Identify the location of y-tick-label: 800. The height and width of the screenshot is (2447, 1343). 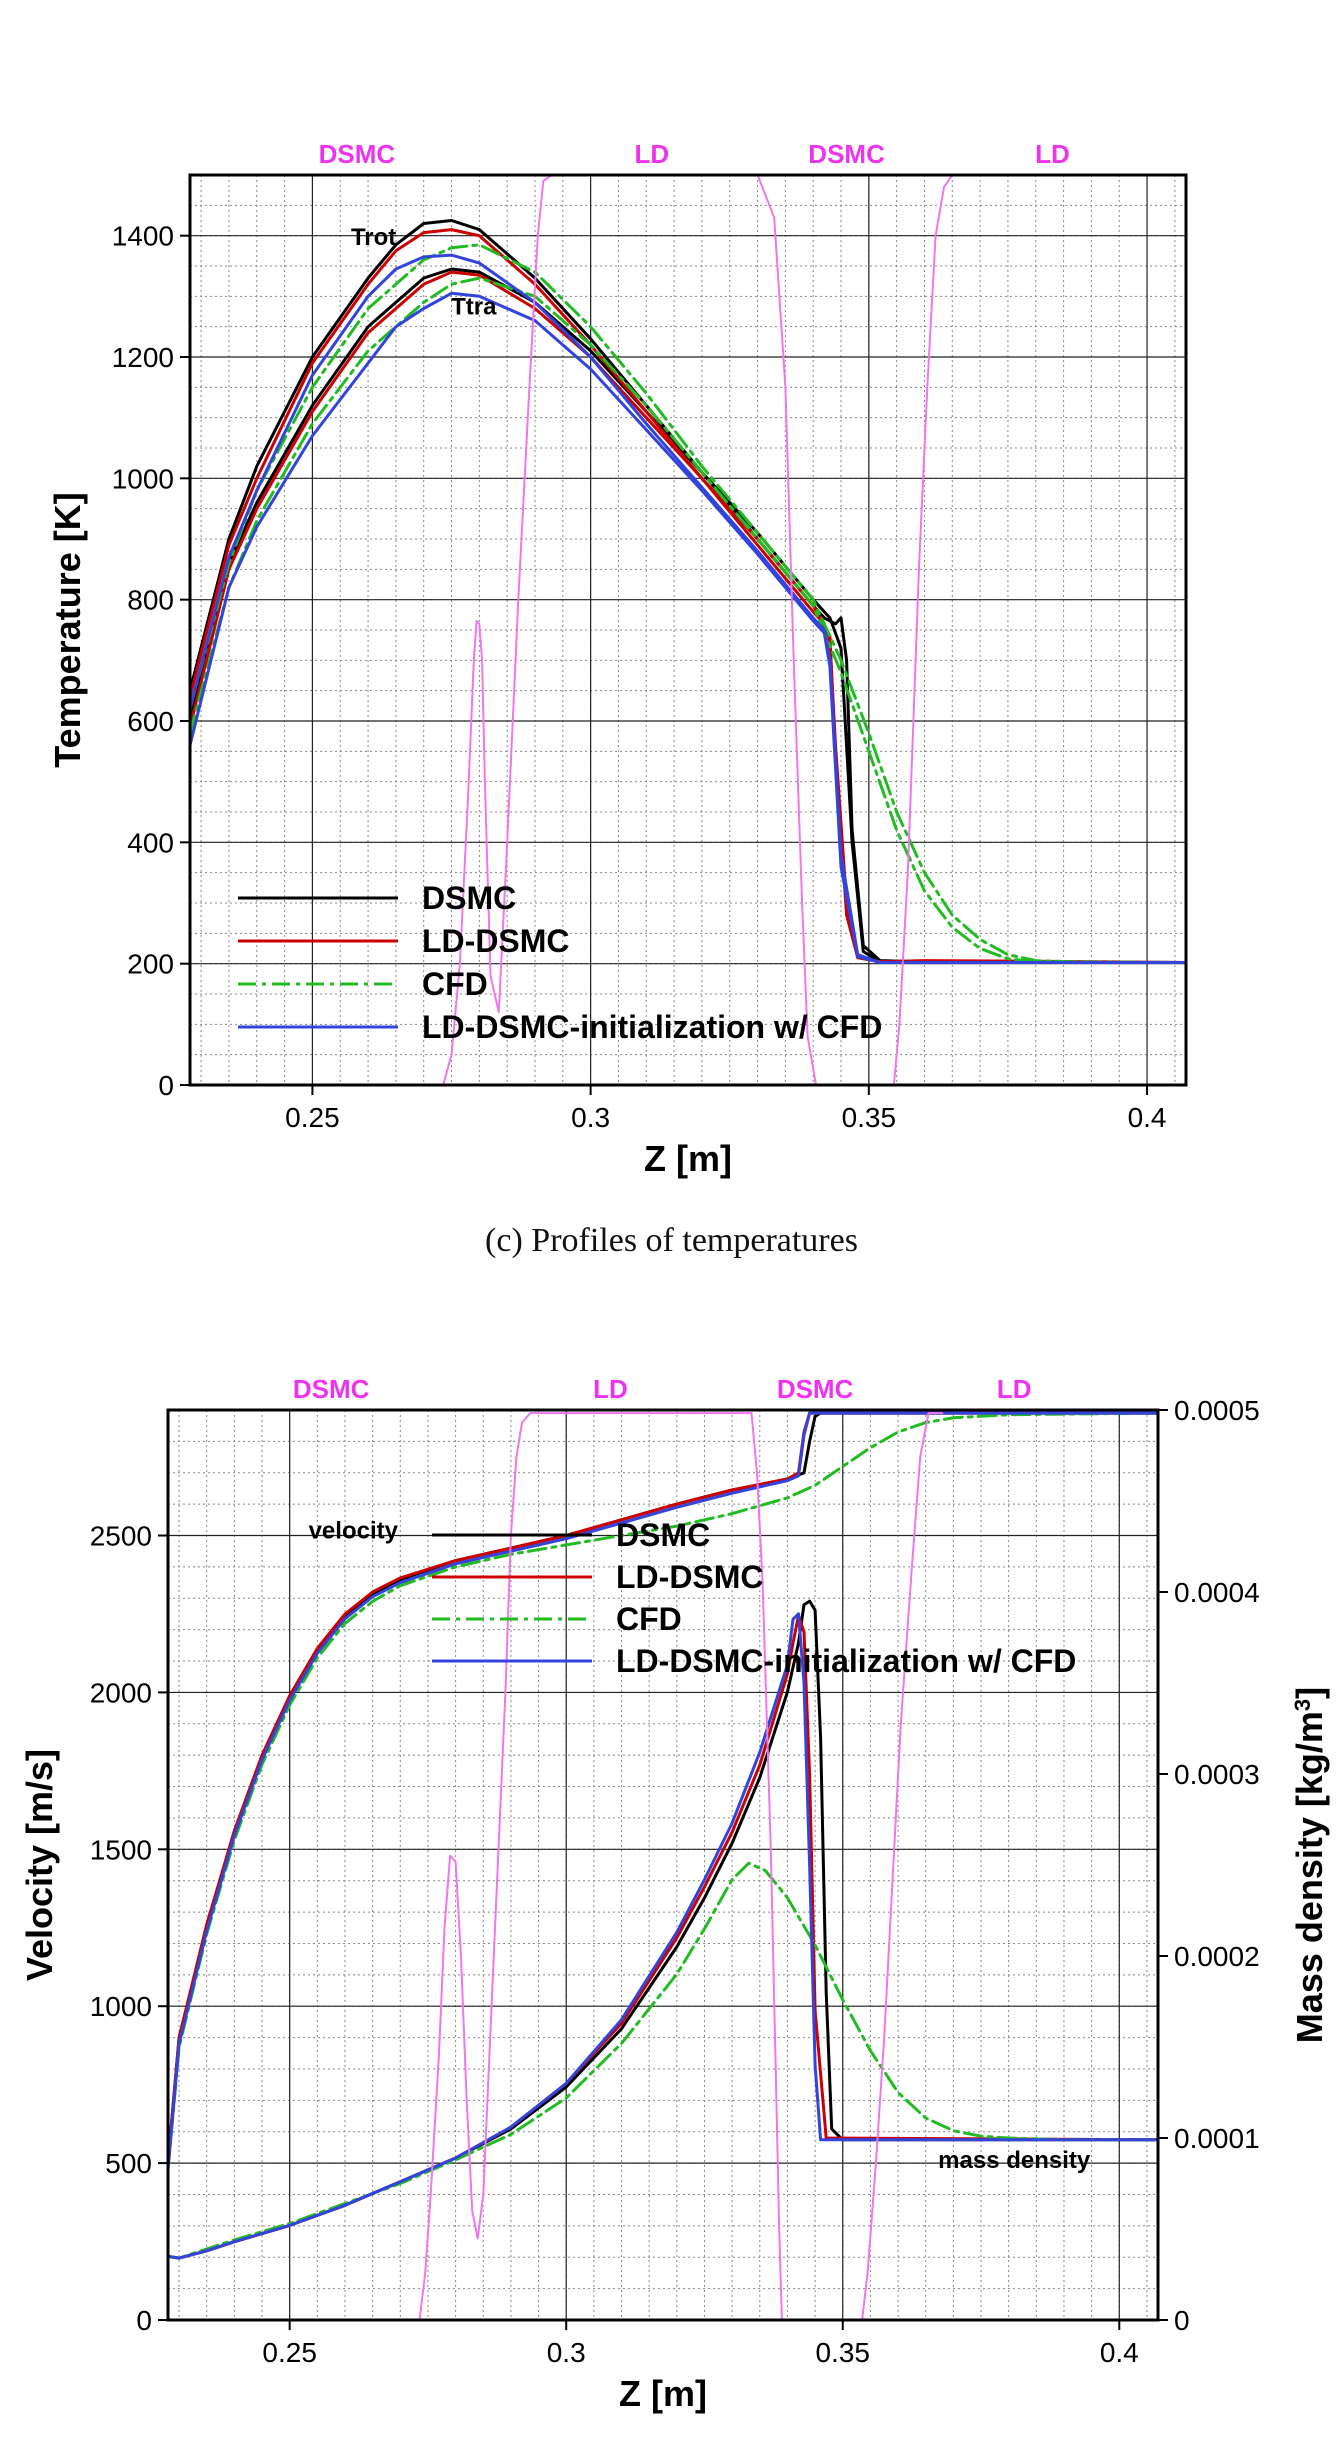
(150, 600).